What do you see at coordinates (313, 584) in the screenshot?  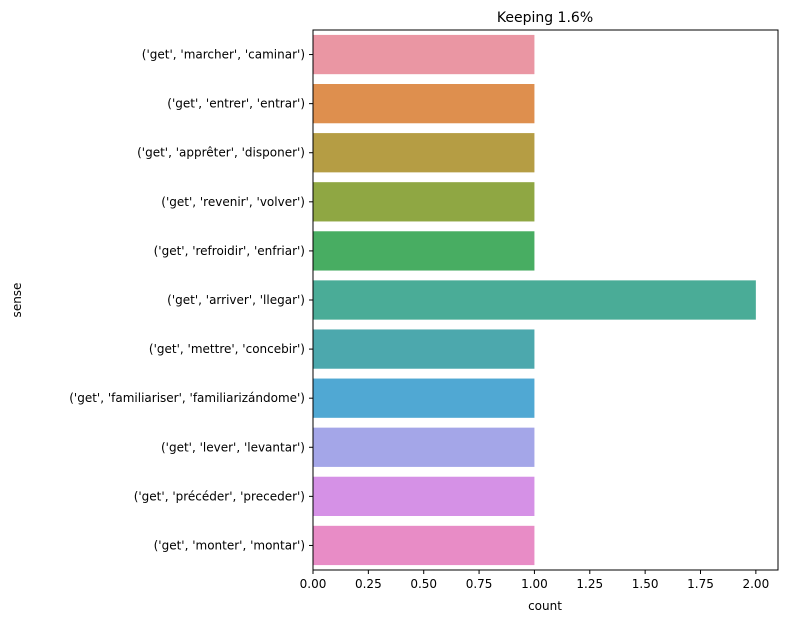 I see `x-tick-label: 0.00` at bounding box center [313, 584].